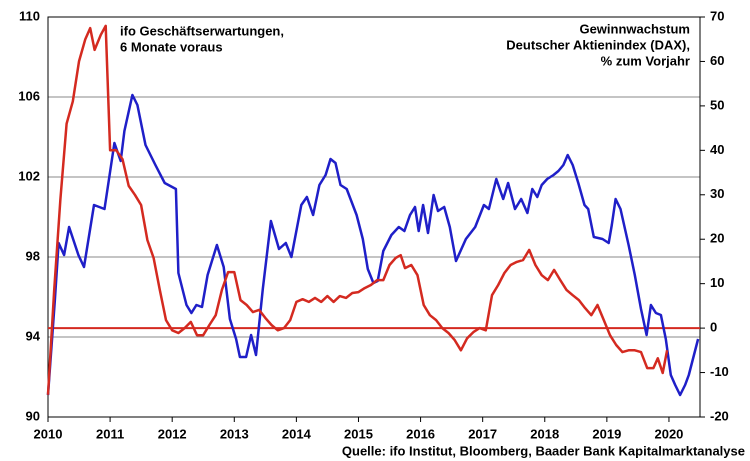 The height and width of the screenshot is (461, 750). I want to click on y-tick-label: 94, so click(33, 335).